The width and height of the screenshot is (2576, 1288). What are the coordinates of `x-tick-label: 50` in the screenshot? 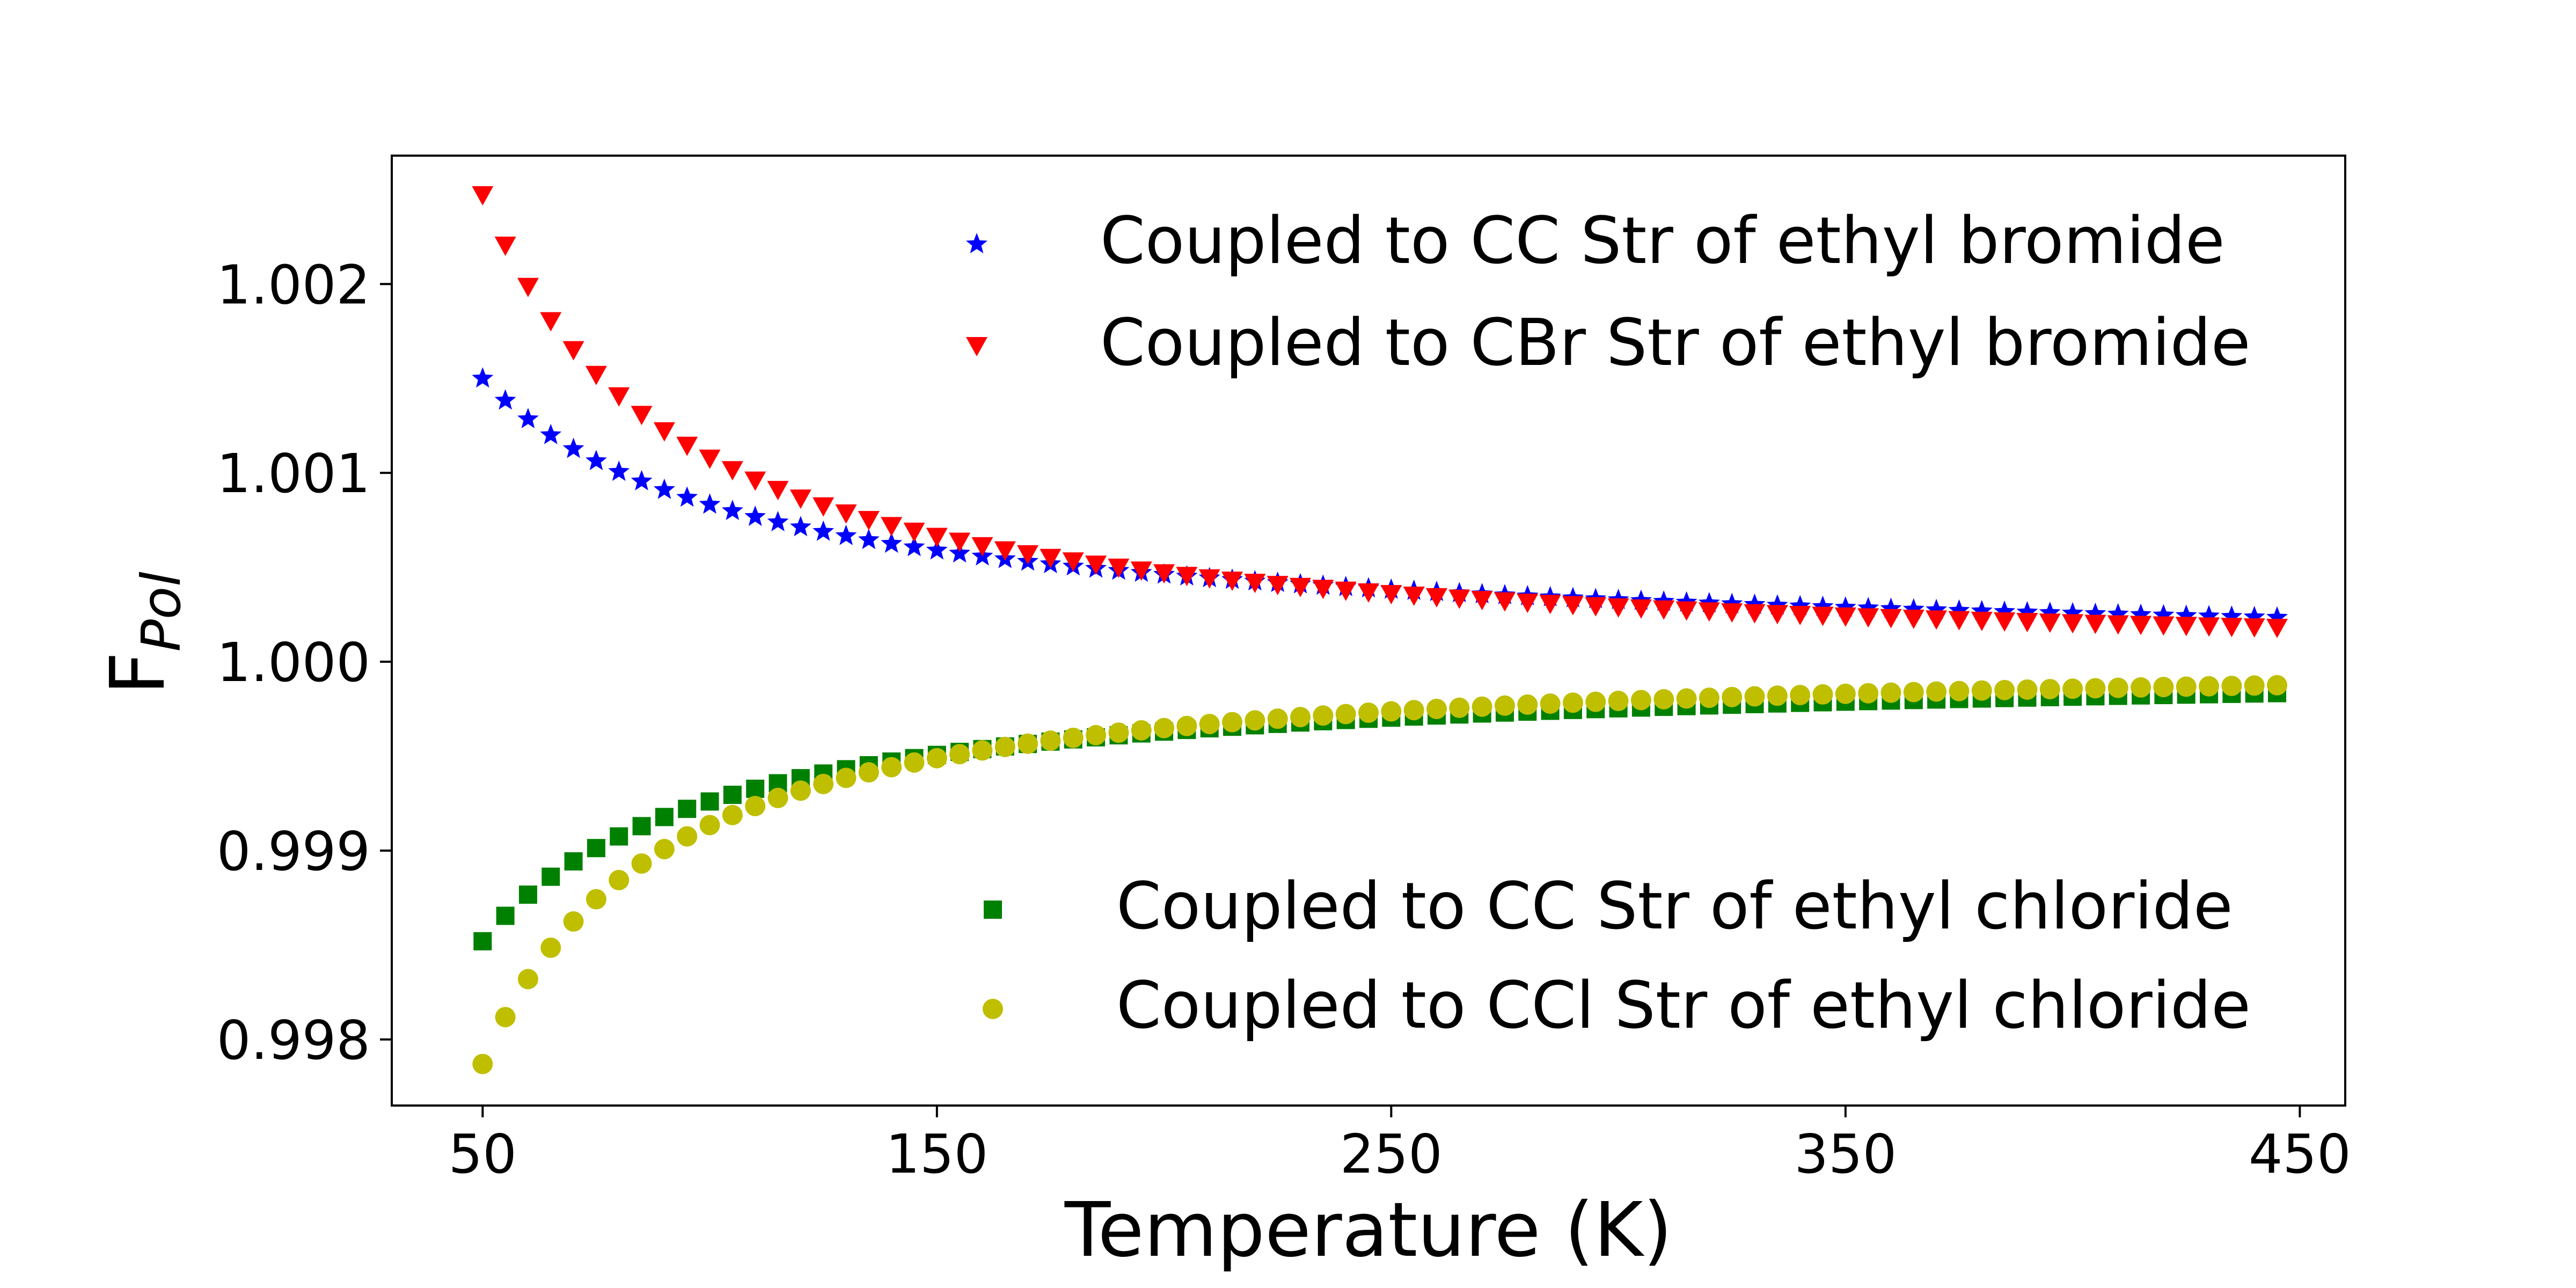 It's located at (483, 1154).